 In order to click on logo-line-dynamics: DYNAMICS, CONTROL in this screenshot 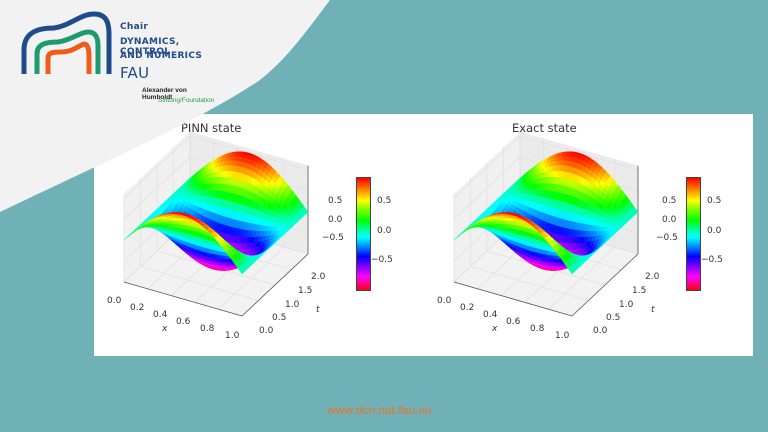, I will do `click(150, 47)`.